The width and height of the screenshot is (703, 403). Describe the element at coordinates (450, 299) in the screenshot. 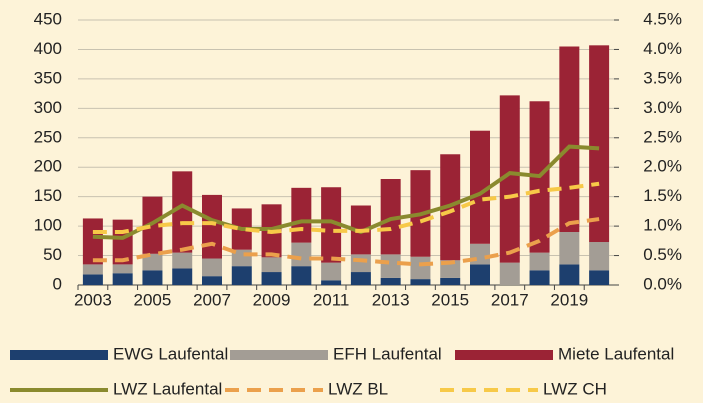

I see `x-tick-label: 2015` at that location.